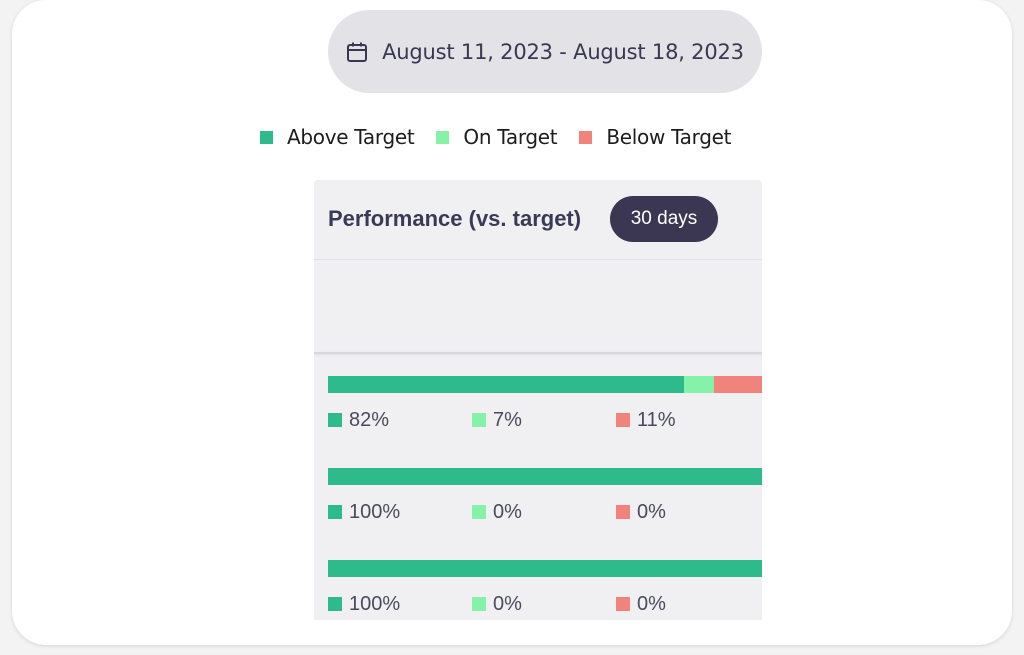  Describe the element at coordinates (545, 406) in the screenshot. I see `performance-row: 82% 7% 11%` at that location.